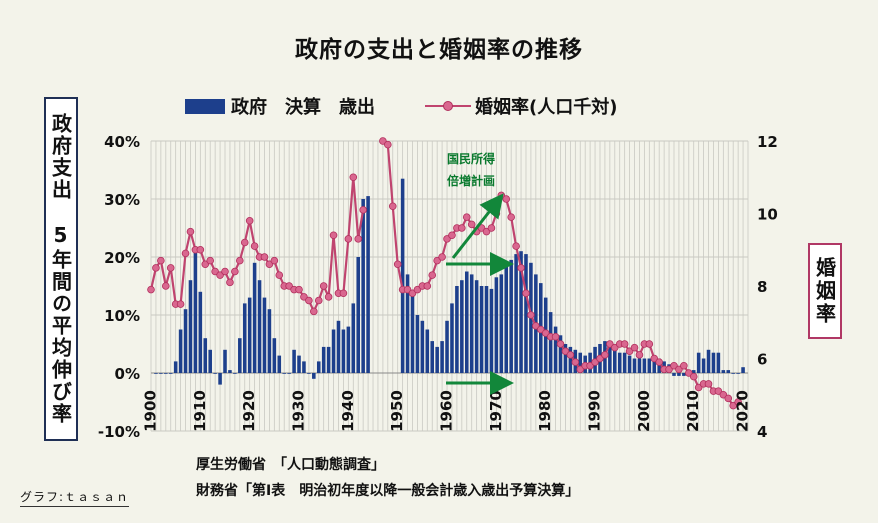  What do you see at coordinates (825, 291) in the screenshot?
I see `right-axis-title: 婚姻率` at bounding box center [825, 291].